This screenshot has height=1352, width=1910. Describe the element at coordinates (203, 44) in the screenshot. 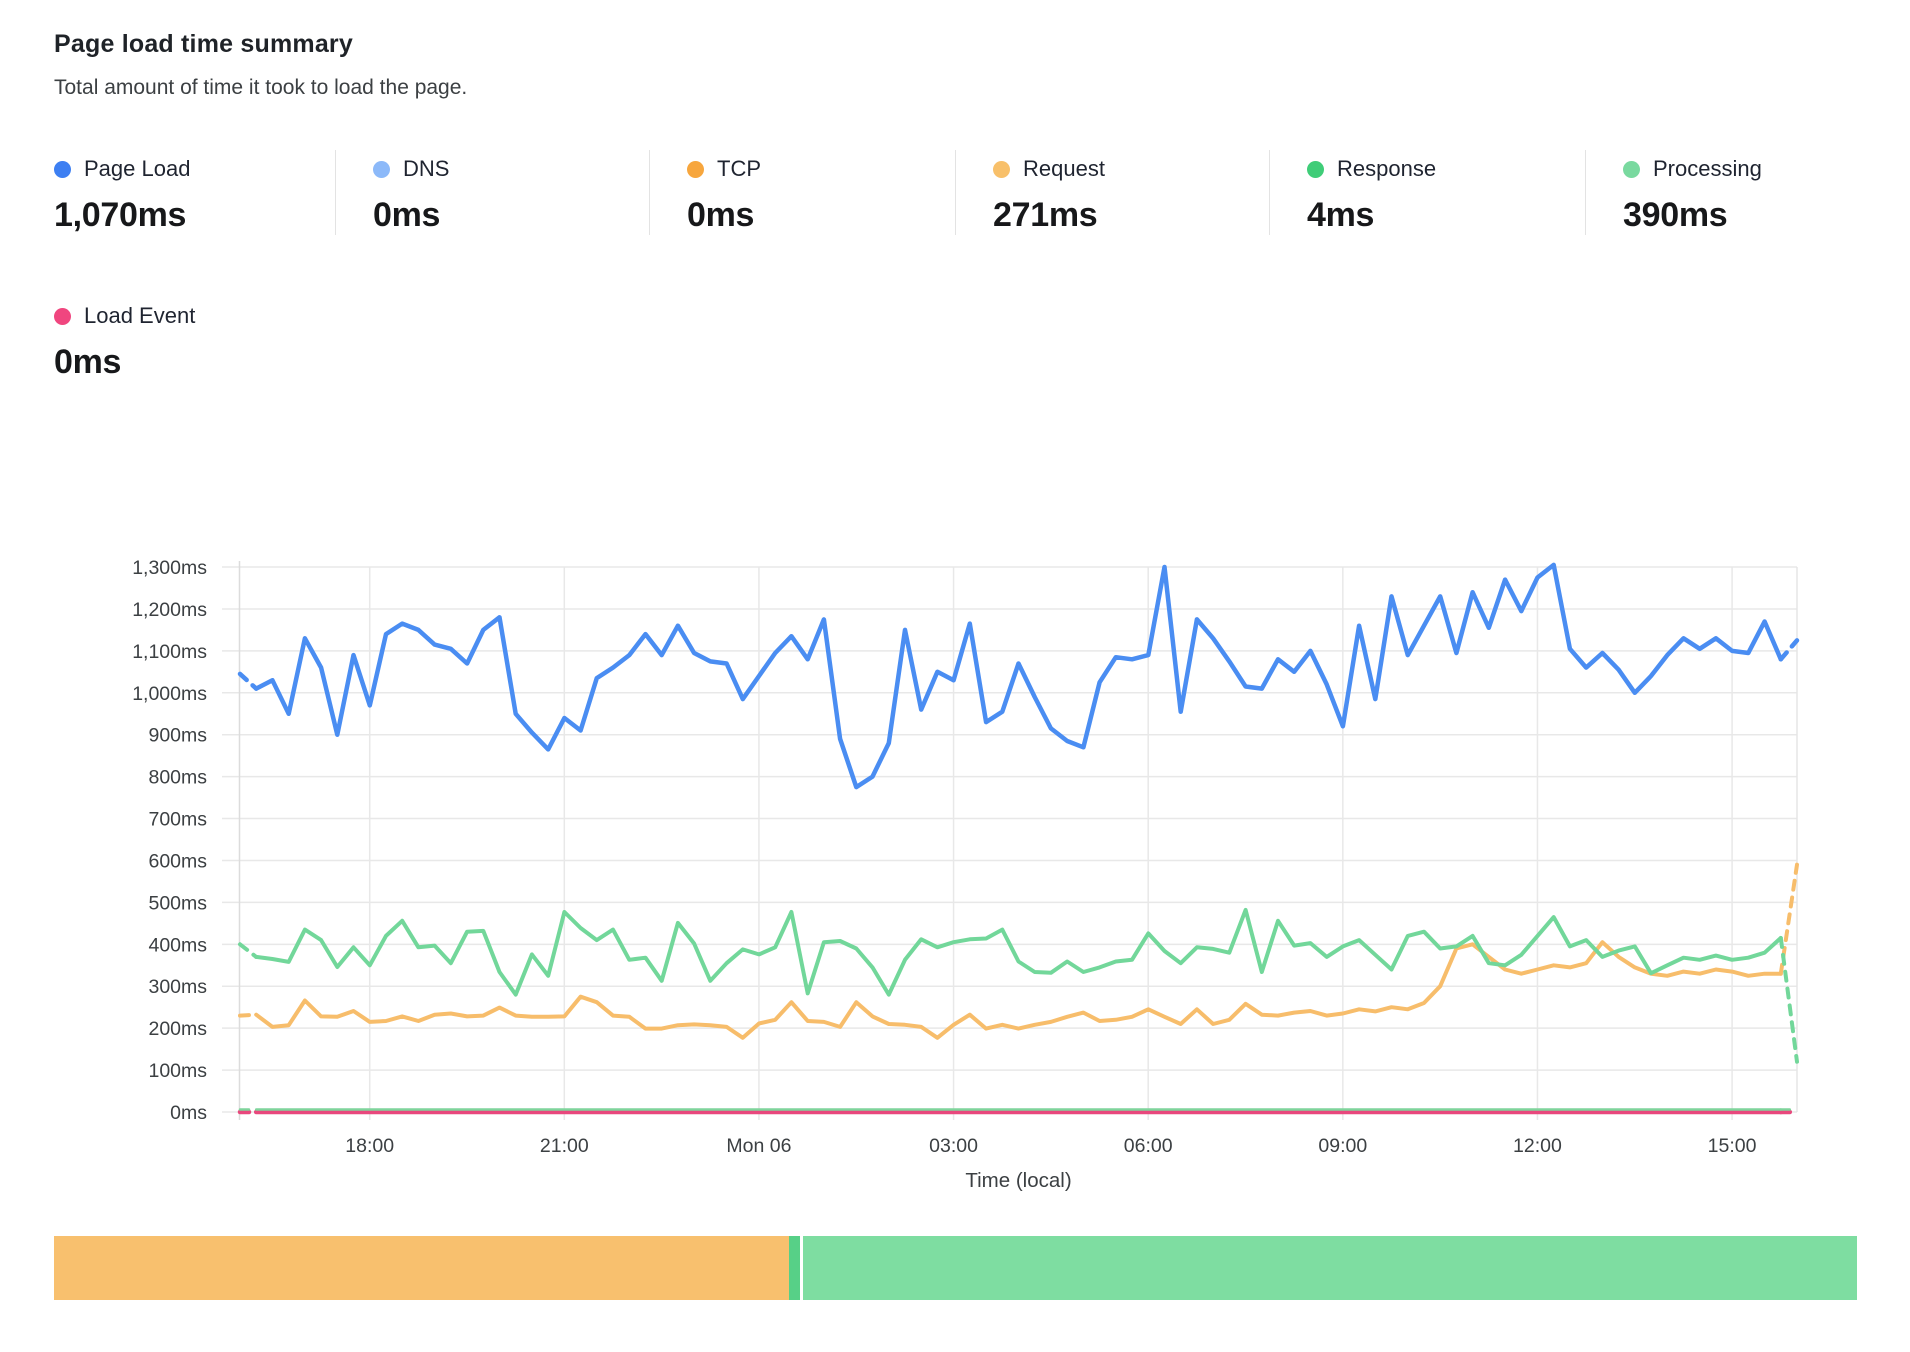

I see `page-title: Page load time summary` at that location.